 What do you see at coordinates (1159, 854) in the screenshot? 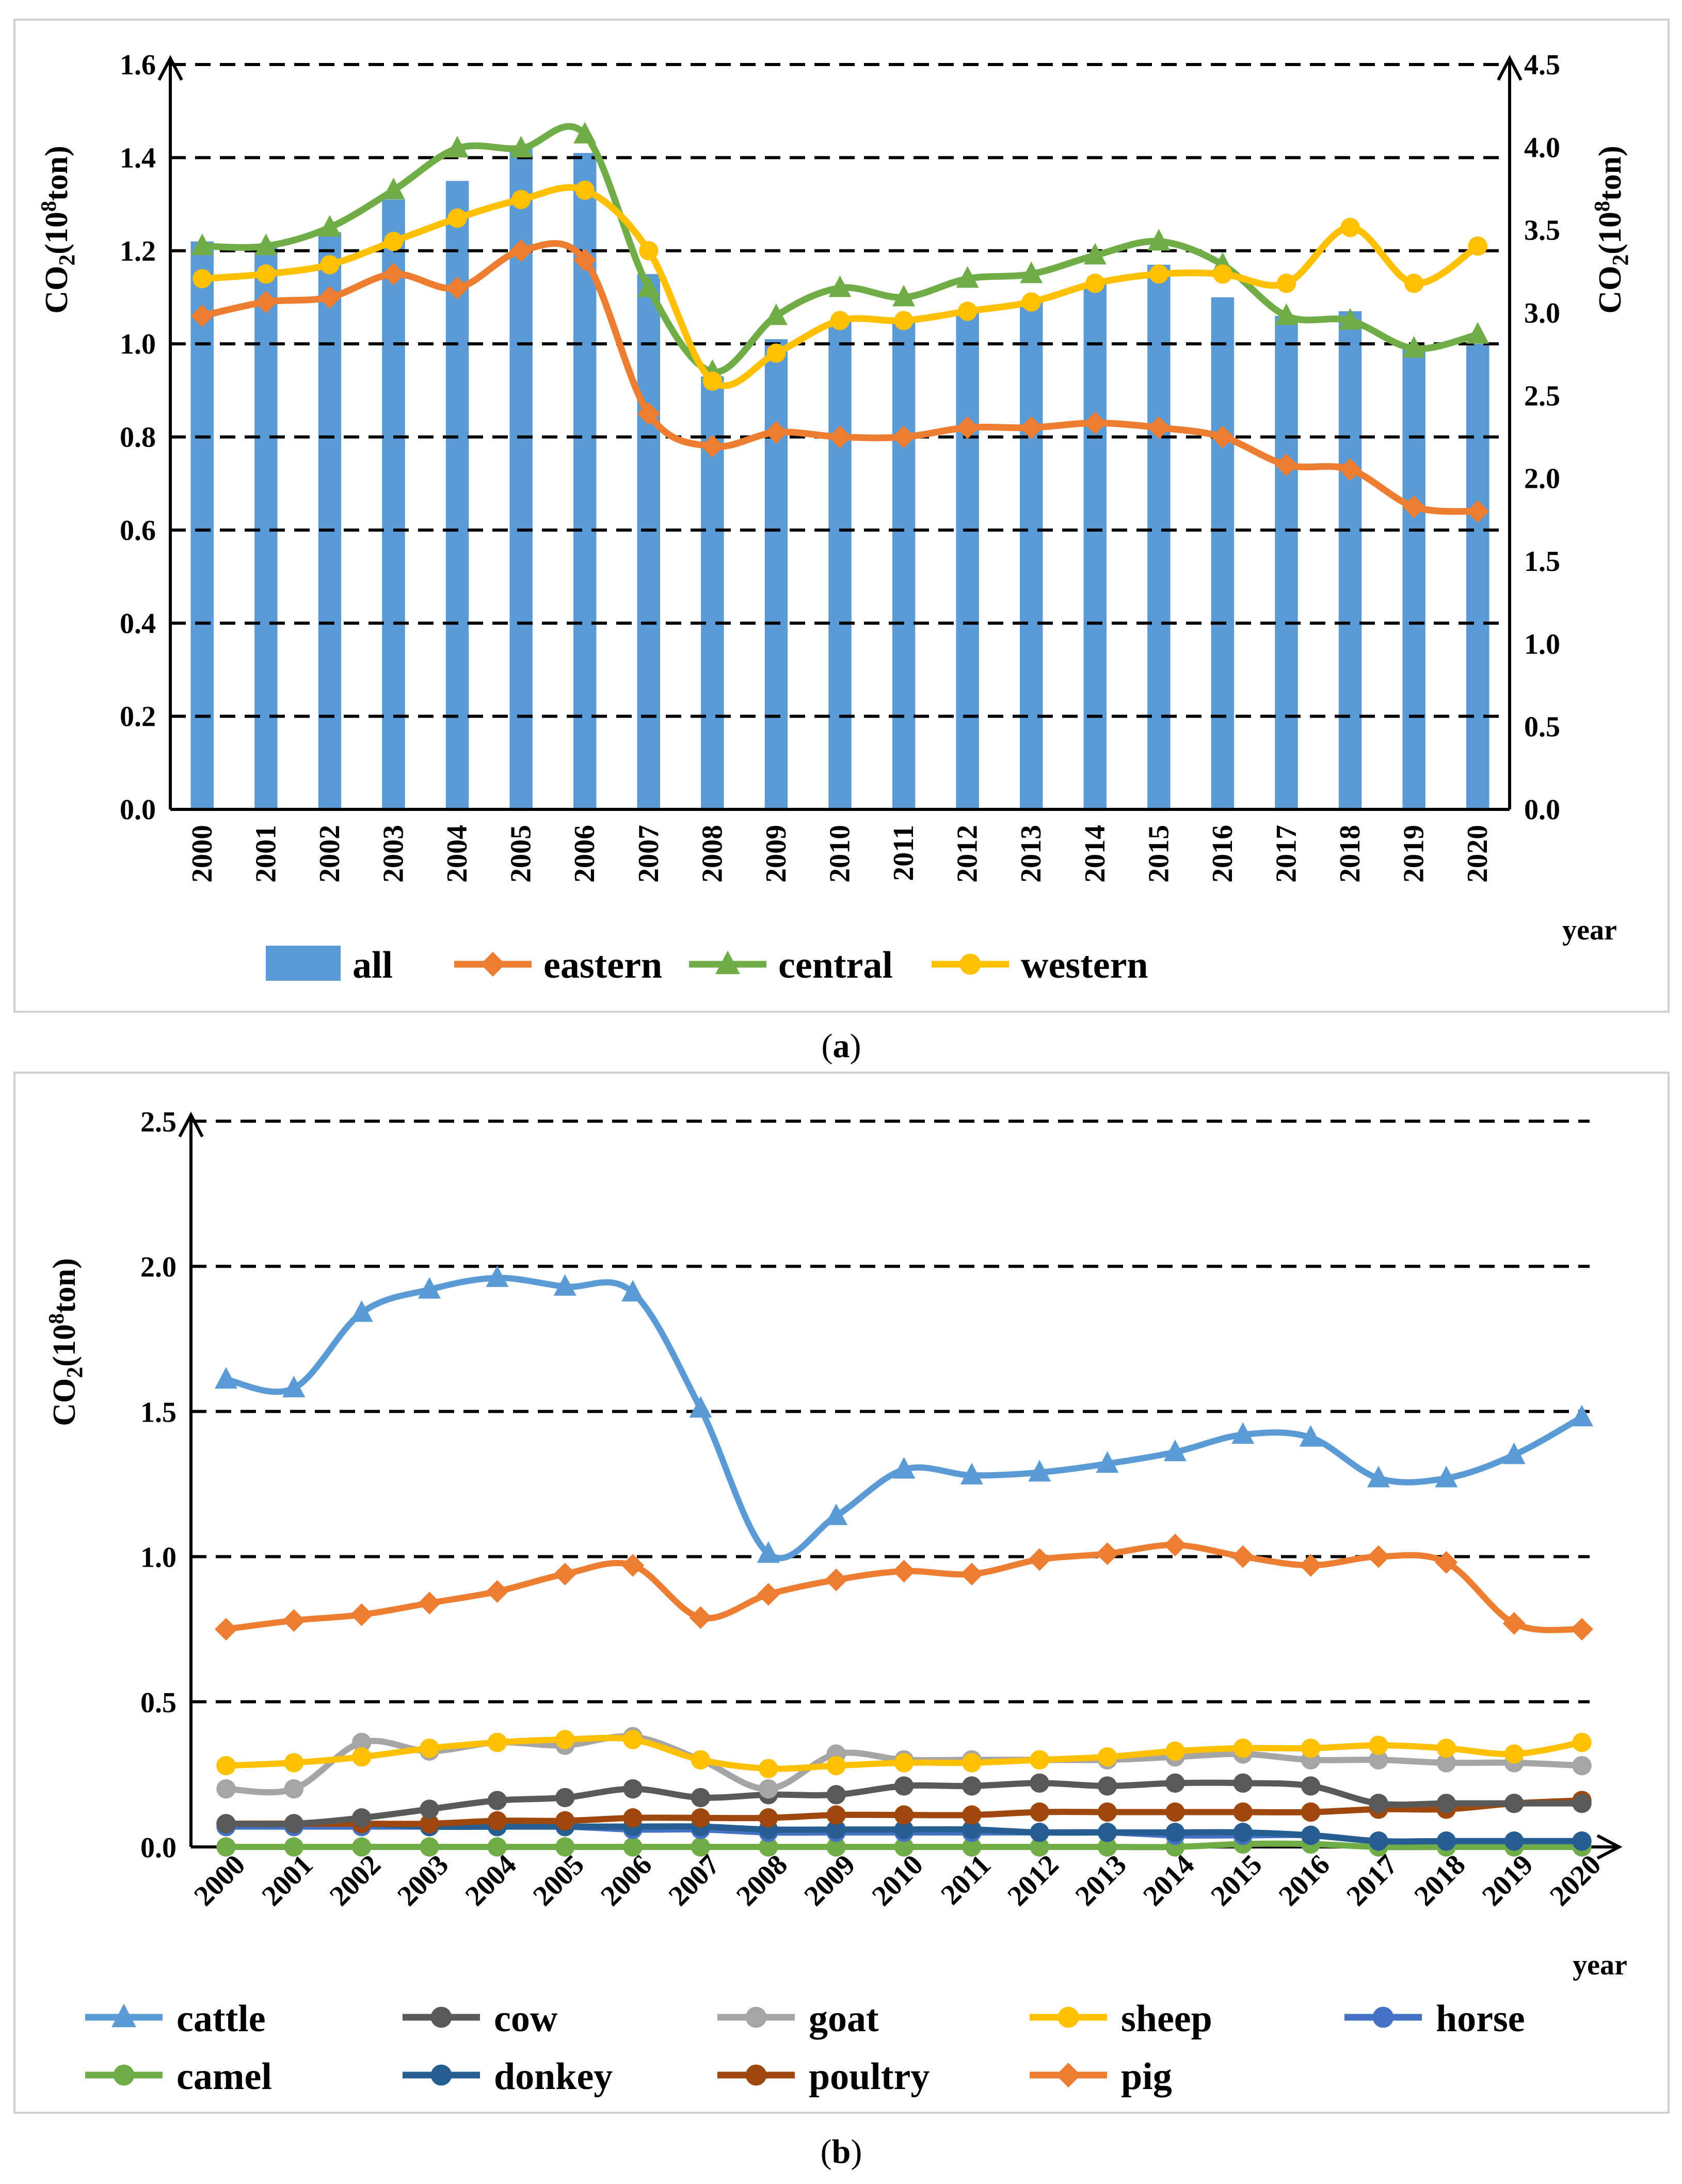
I see `x-tick-label: 2015` at bounding box center [1159, 854].